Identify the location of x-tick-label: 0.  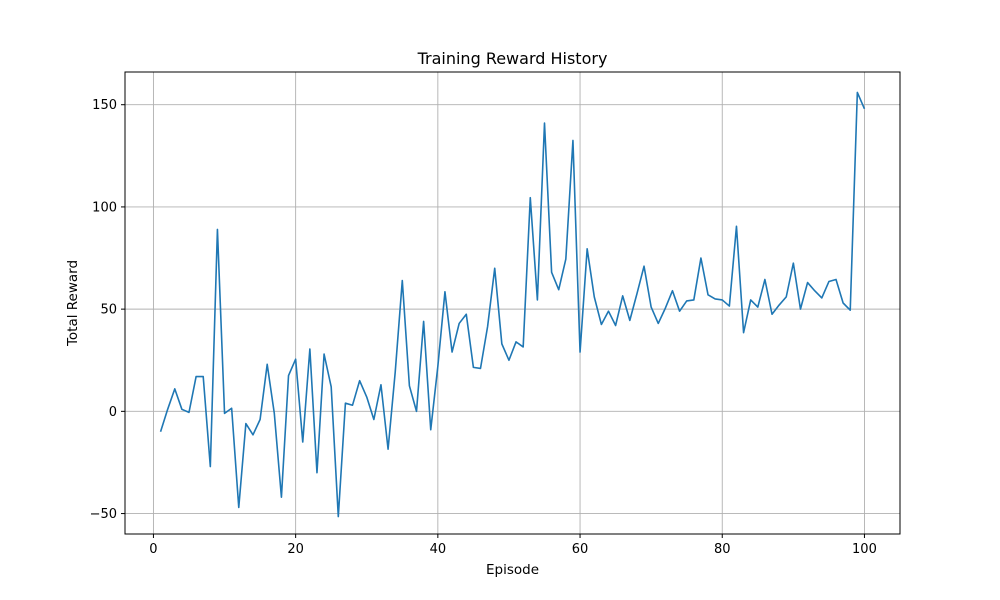
(153, 549).